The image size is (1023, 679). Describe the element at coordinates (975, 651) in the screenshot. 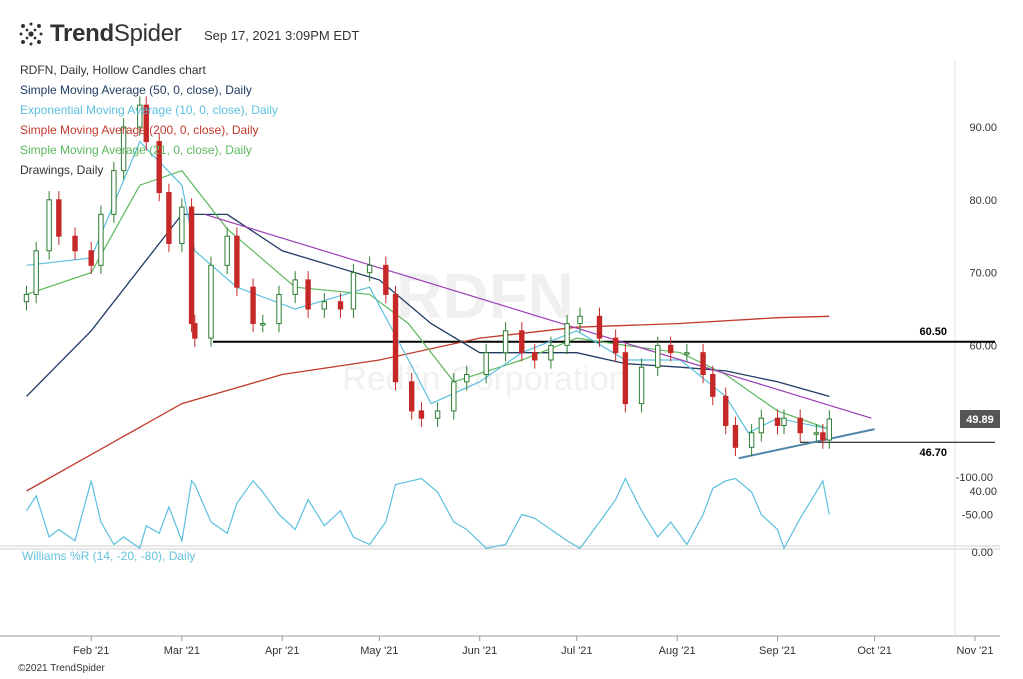

I see `x-tick-label: Nov '21` at that location.